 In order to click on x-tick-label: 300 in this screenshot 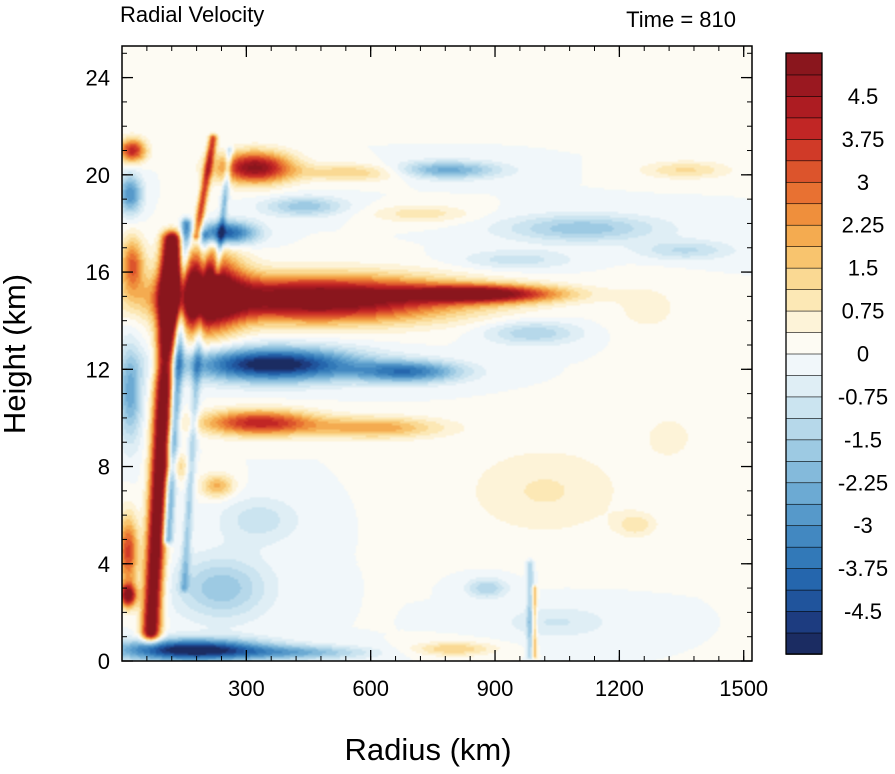, I will do `click(246, 688)`.